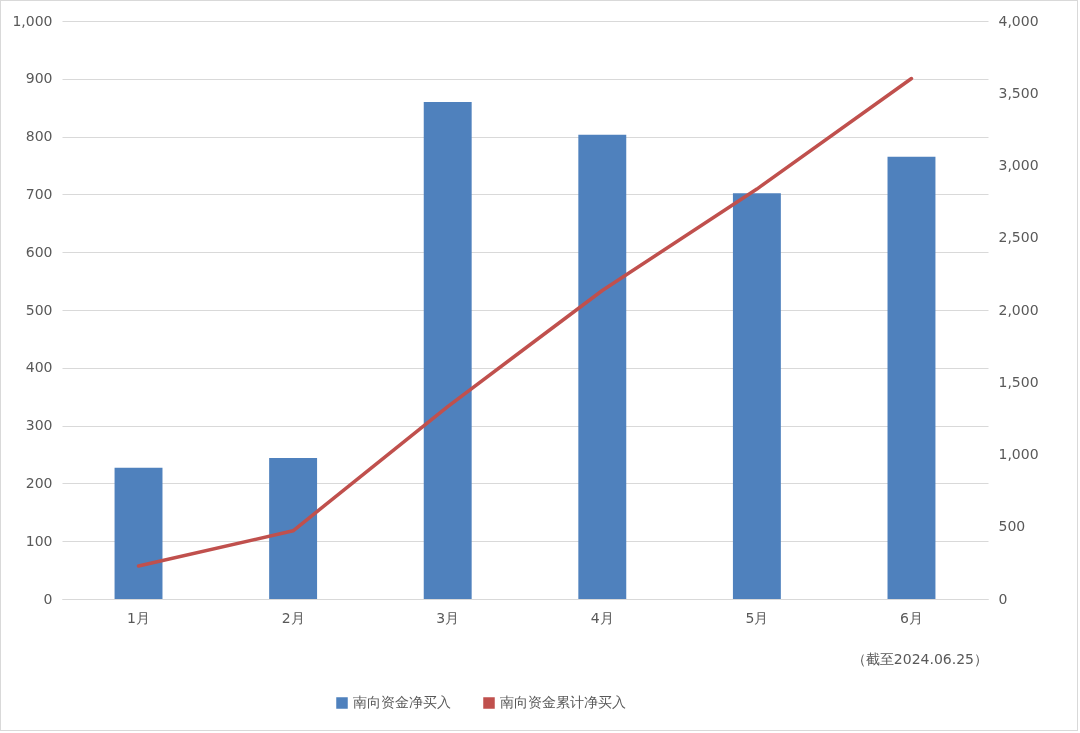 This screenshot has height=733, width=1080. Describe the element at coordinates (39, 309) in the screenshot. I see `y-tick-label: 500` at that location.